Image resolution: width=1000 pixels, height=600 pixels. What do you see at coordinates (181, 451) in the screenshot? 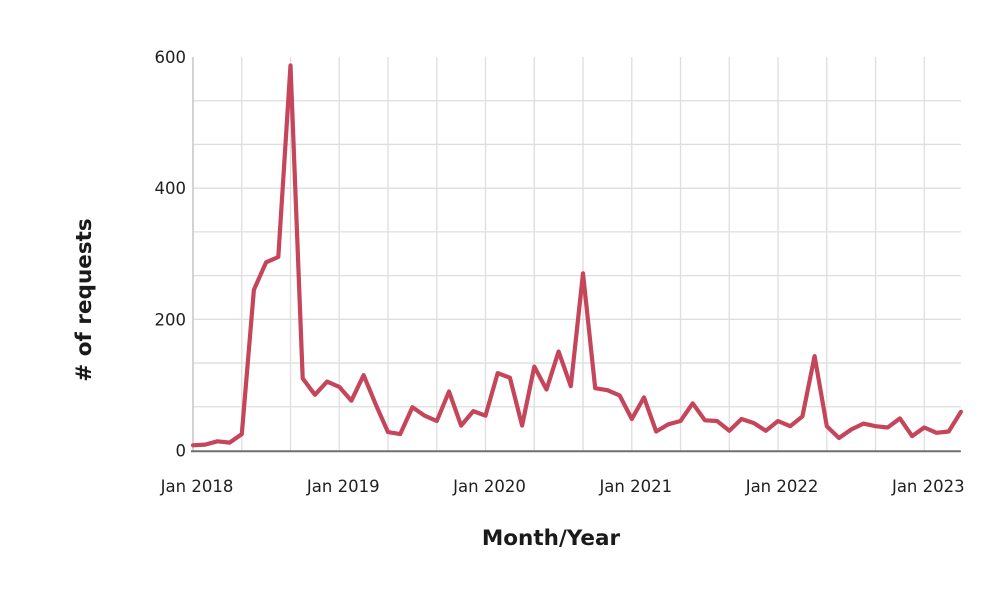
I see `y-tick-label: 0` at bounding box center [181, 451].